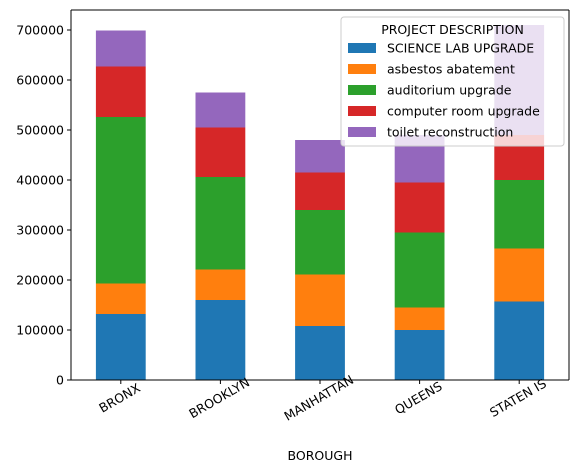 Image resolution: width=578 pixels, height=474 pixels. What do you see at coordinates (40, 330) in the screenshot?
I see `y-tick-label: 100000` at bounding box center [40, 330].